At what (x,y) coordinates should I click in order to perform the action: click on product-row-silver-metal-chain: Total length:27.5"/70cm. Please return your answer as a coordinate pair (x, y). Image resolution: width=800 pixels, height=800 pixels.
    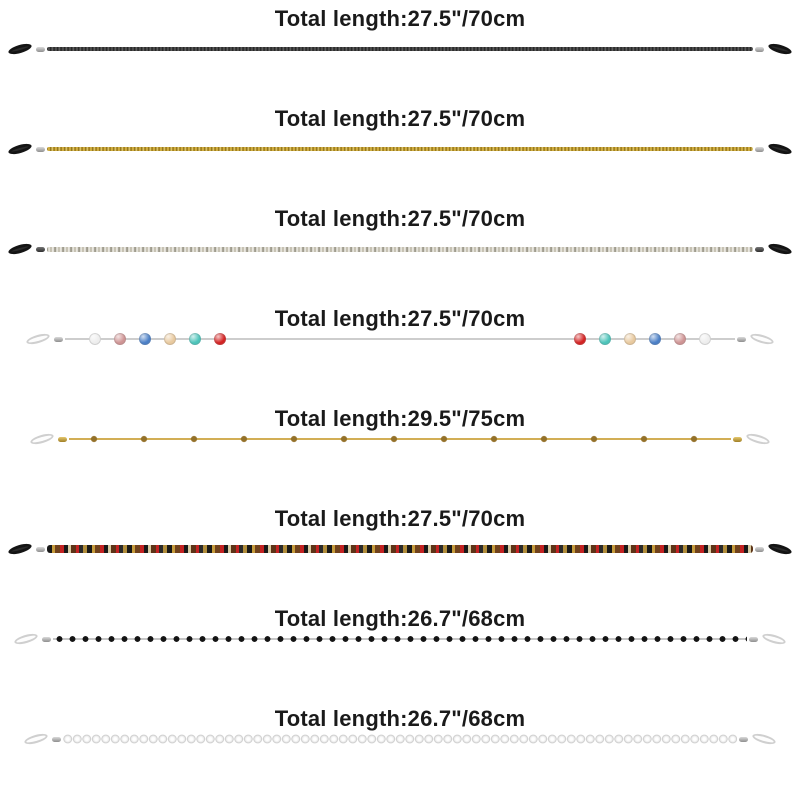
    Looking at the image, I should click on (400, 250).